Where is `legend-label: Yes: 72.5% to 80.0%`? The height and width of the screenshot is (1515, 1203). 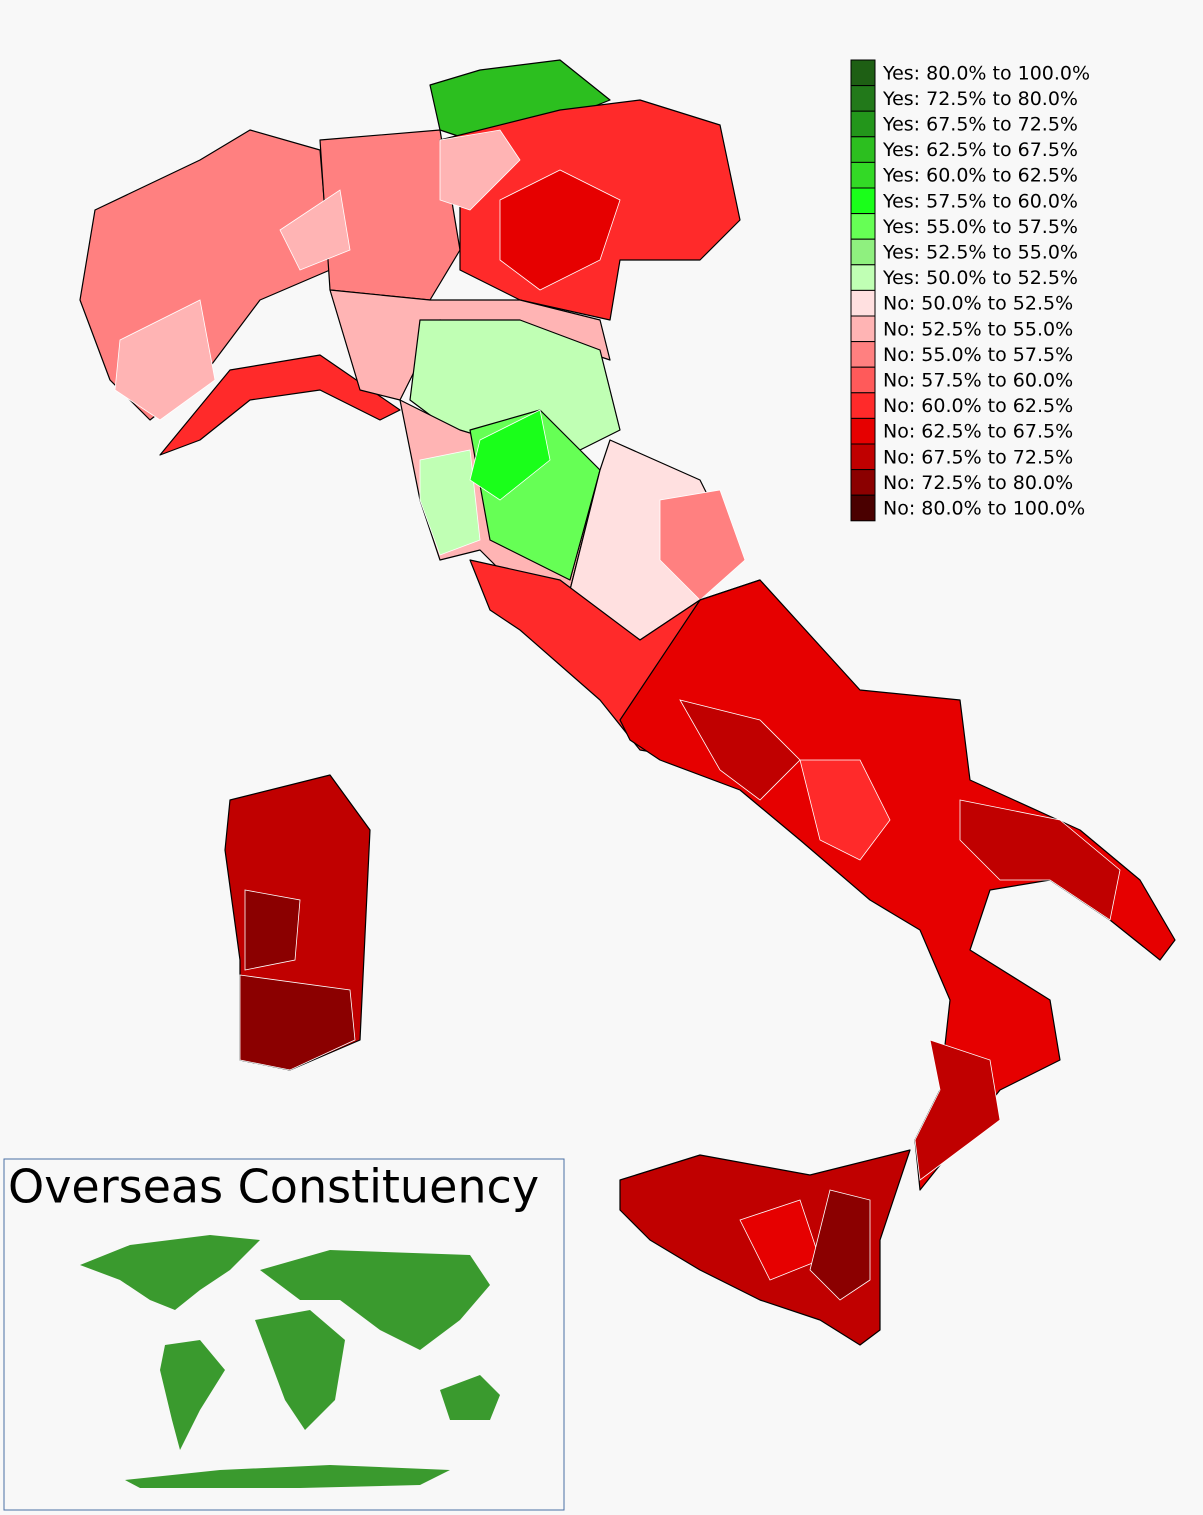 legend-label: Yes: 72.5% to 80.0% is located at coordinates (980, 99).